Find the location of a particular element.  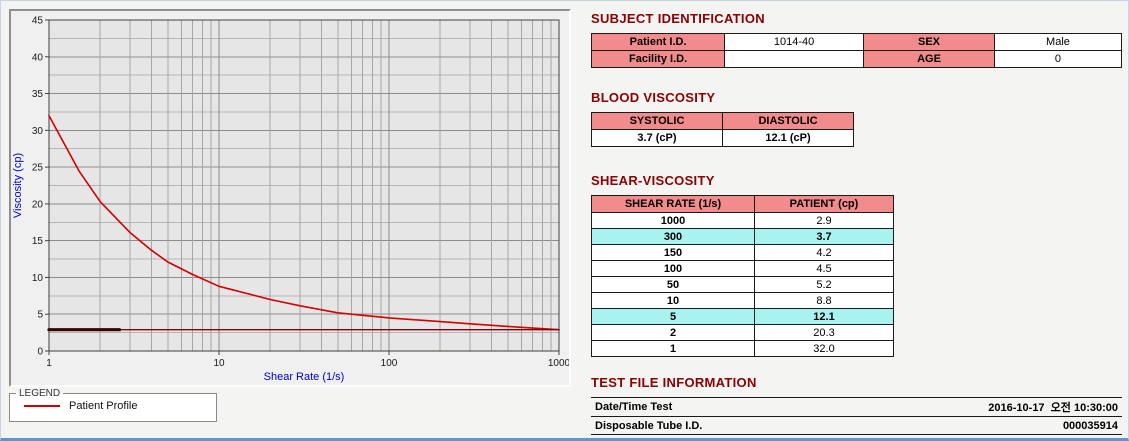

shear-rate-cell: 100 is located at coordinates (673, 268).